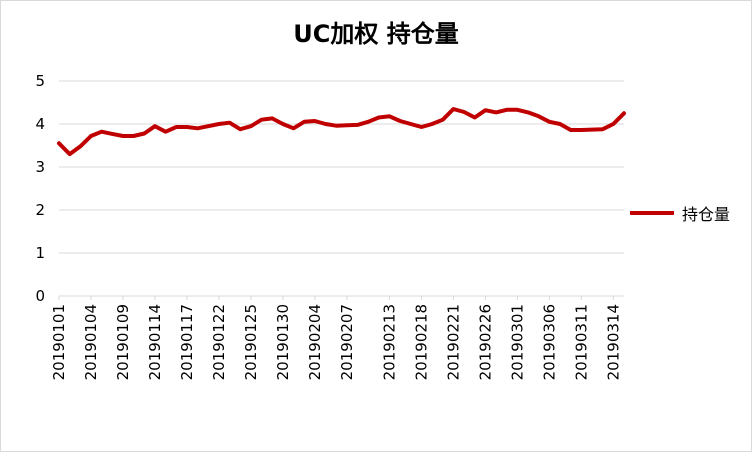  Describe the element at coordinates (155, 342) in the screenshot. I see `x-tick-label: 20190114` at that location.